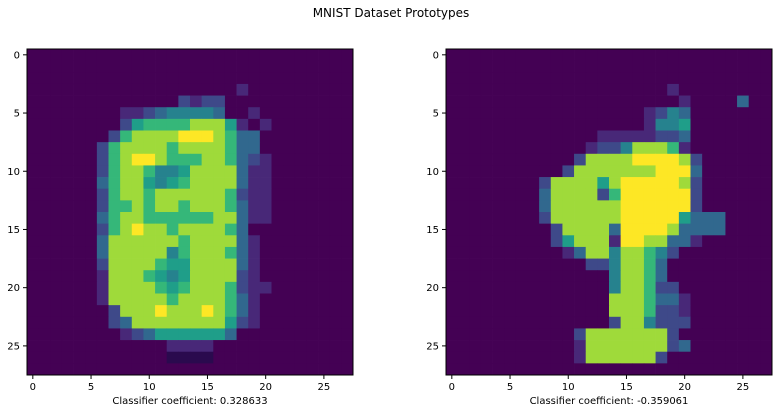 The image size is (782, 414). What do you see at coordinates (626, 387) in the screenshot?
I see `x-tick-label: 15` at bounding box center [626, 387].